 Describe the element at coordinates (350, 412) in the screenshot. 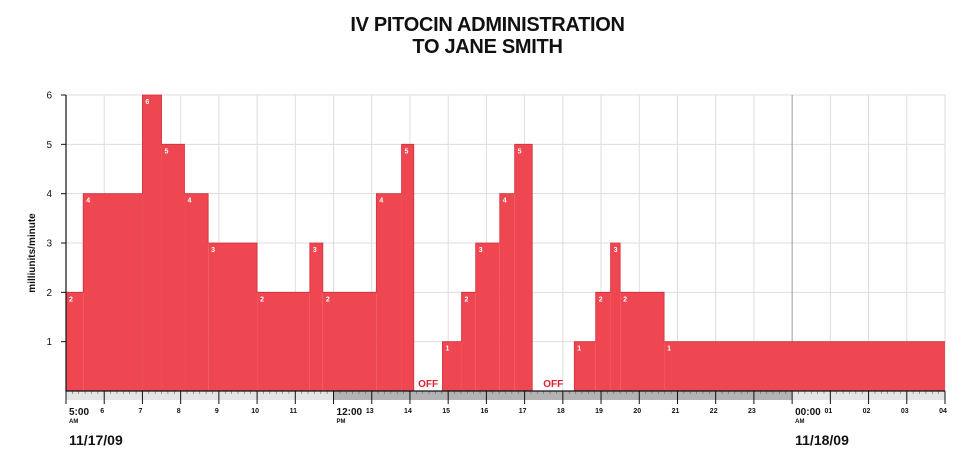

I see `x-tick-label: 12:00` at that location.